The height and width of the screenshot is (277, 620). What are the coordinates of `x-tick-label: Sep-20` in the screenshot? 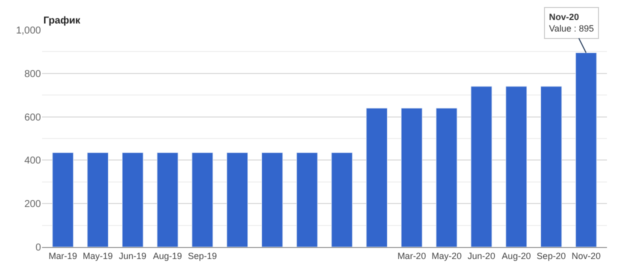 It's located at (551, 255).